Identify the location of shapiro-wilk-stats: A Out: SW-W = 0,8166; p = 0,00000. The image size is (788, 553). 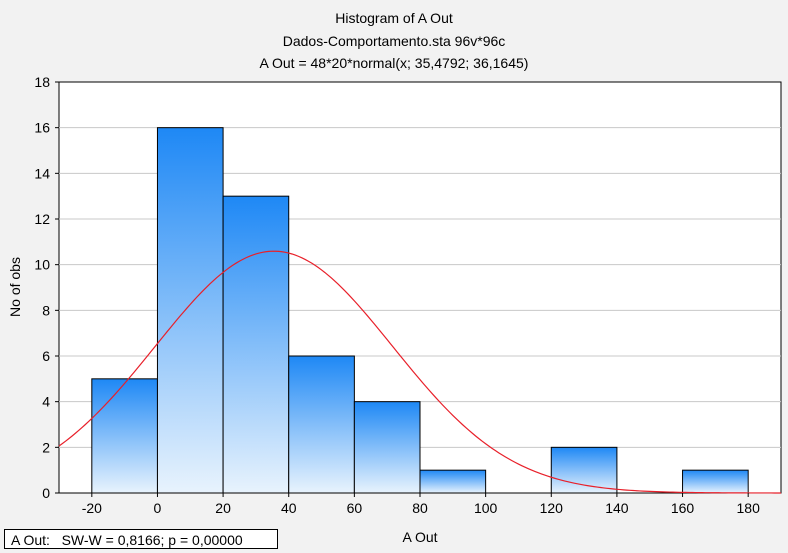
(141, 539).